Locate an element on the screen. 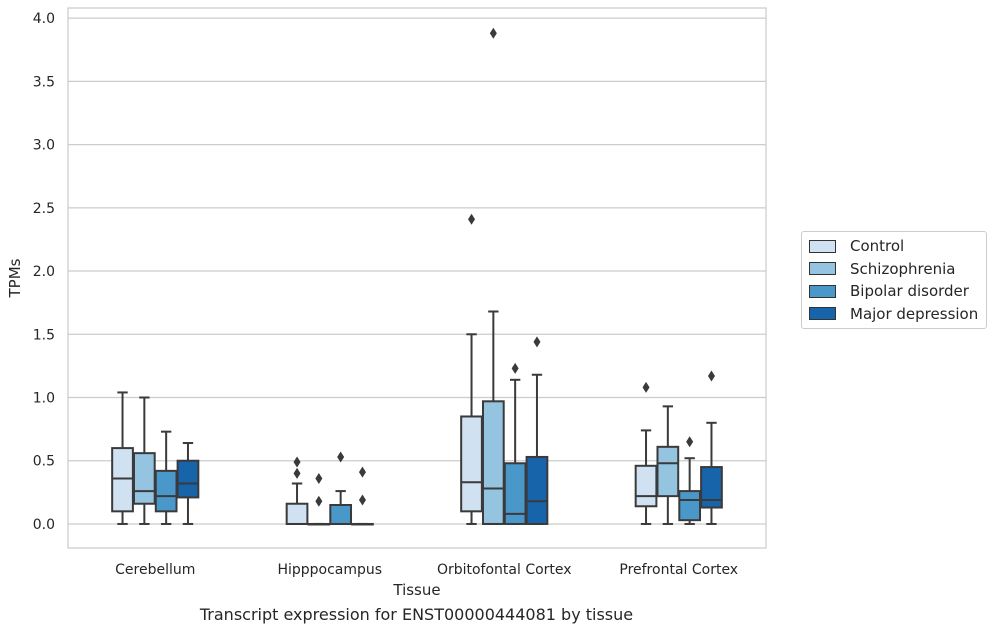 The height and width of the screenshot is (634, 997). y-tick-label: 1.5 is located at coordinates (44, 335).